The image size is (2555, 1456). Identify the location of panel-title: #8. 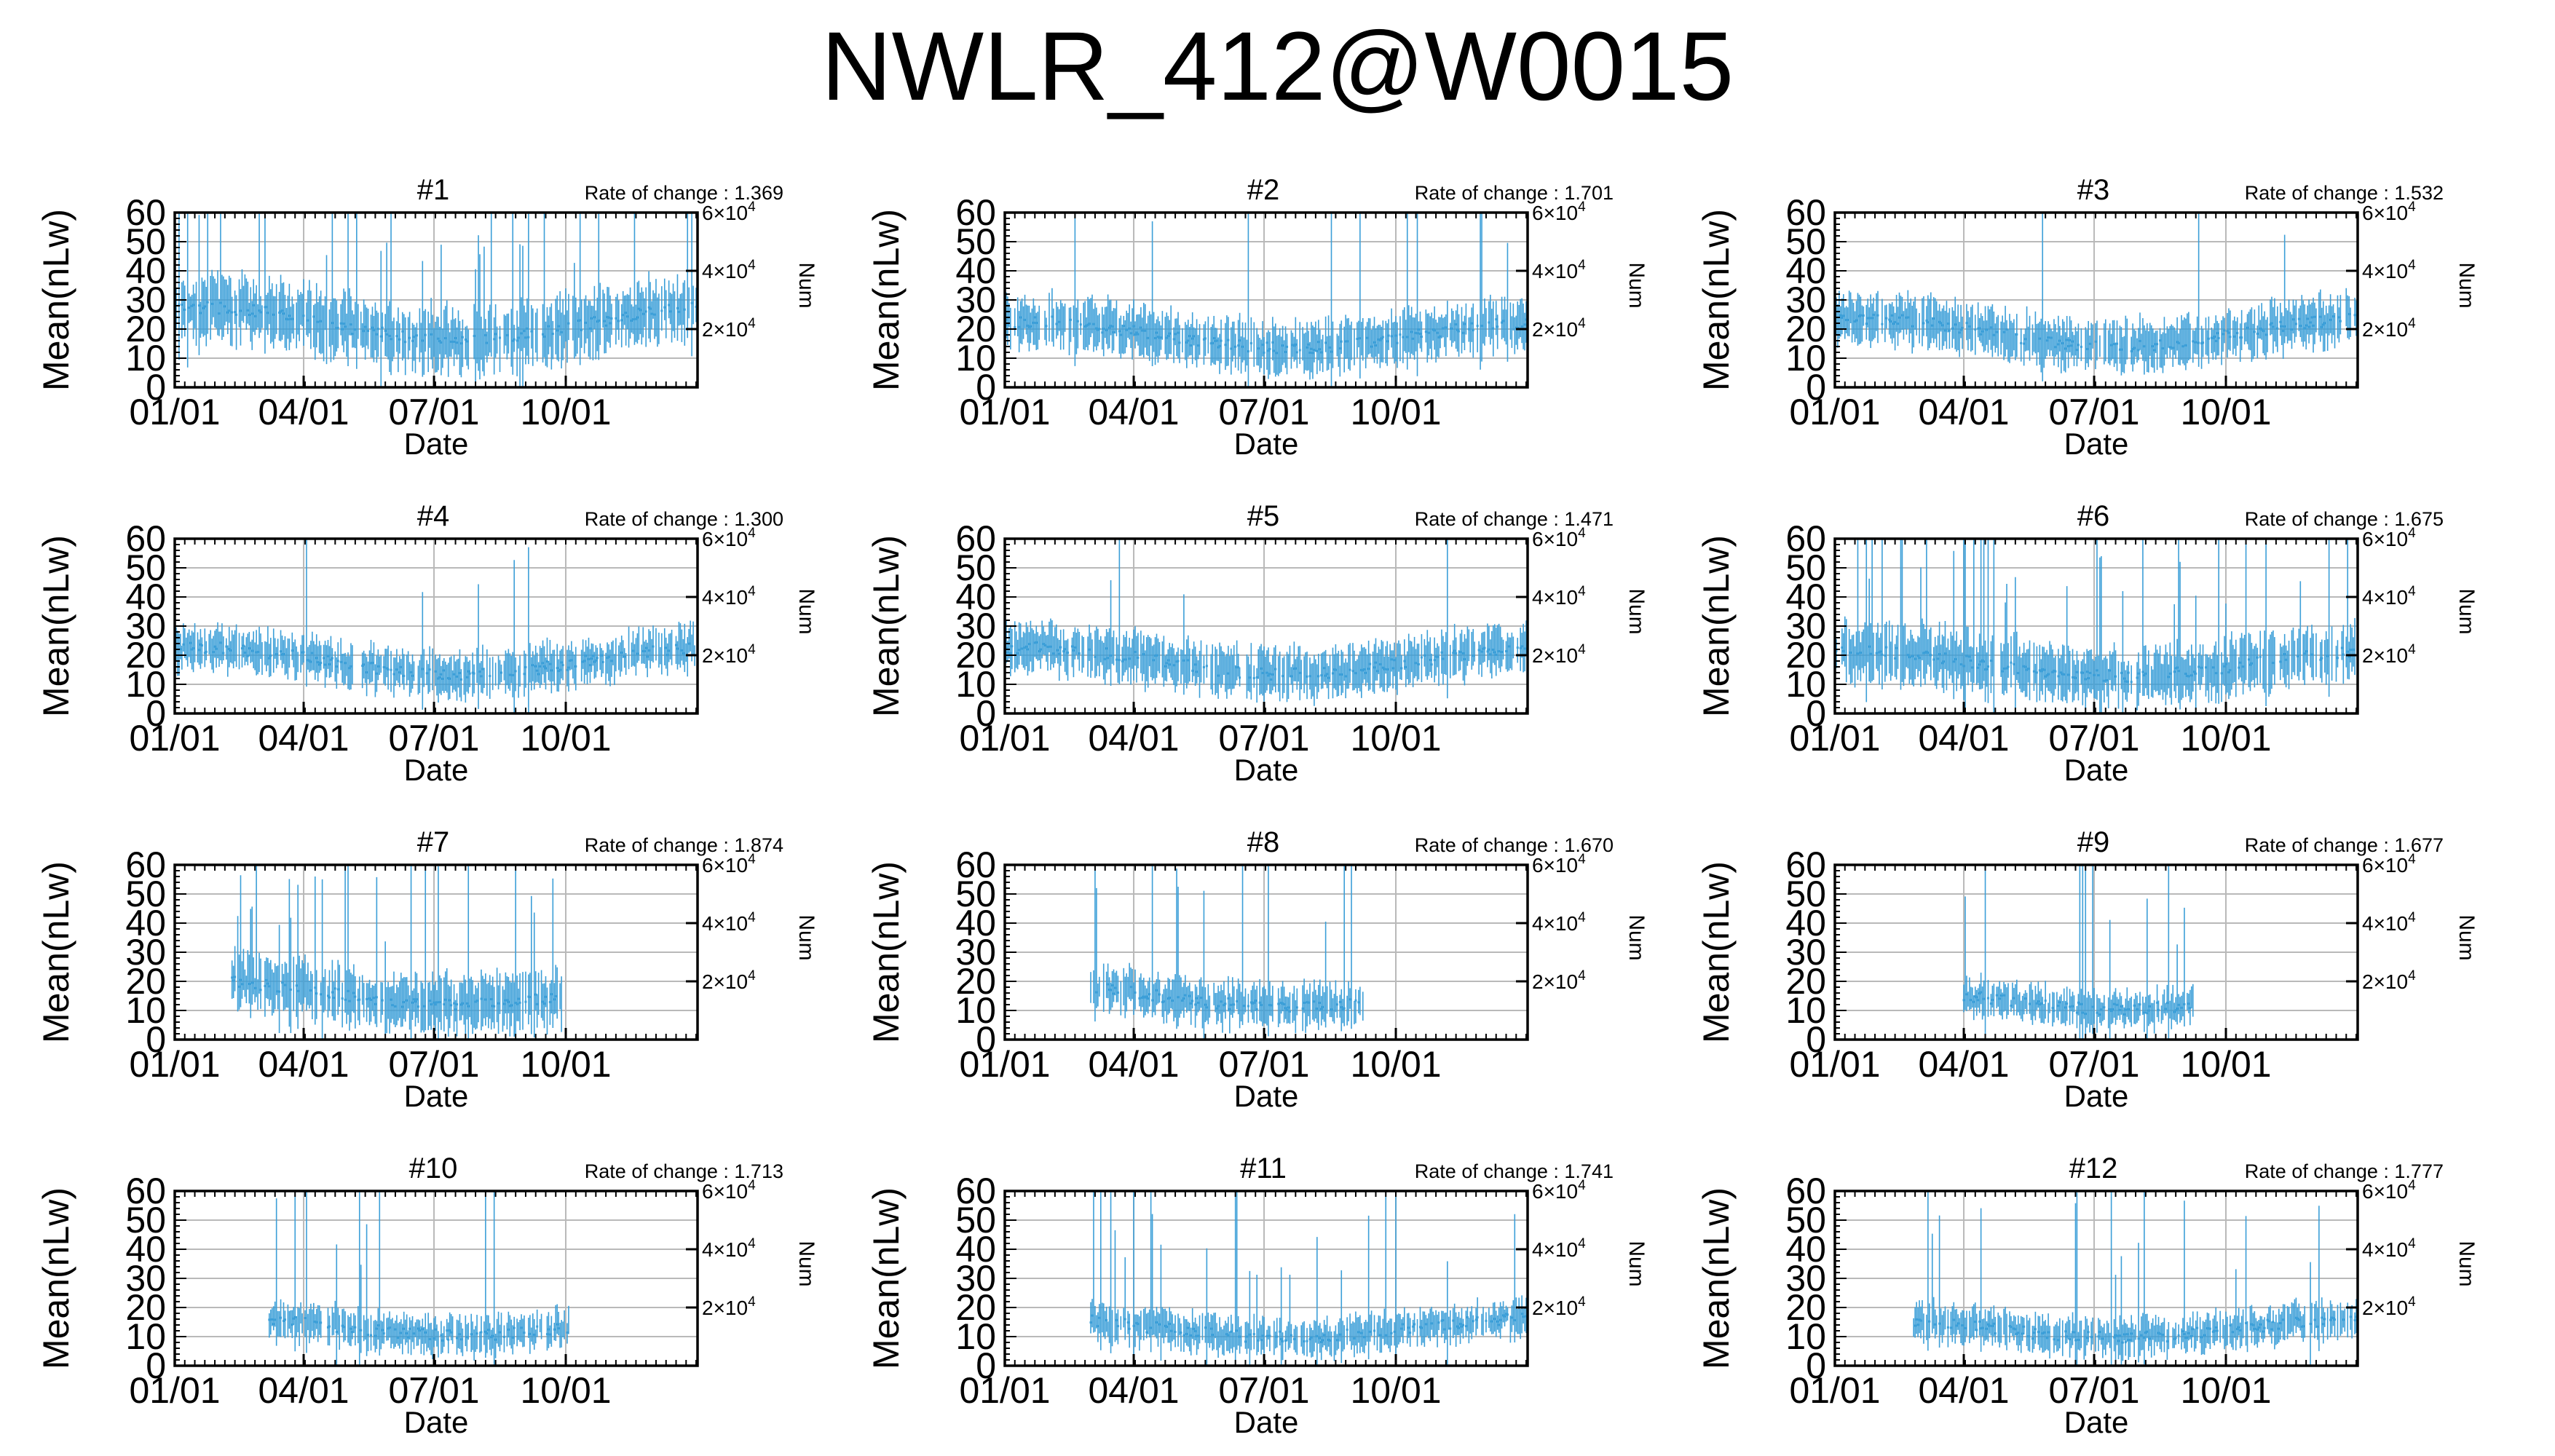
(1263, 842).